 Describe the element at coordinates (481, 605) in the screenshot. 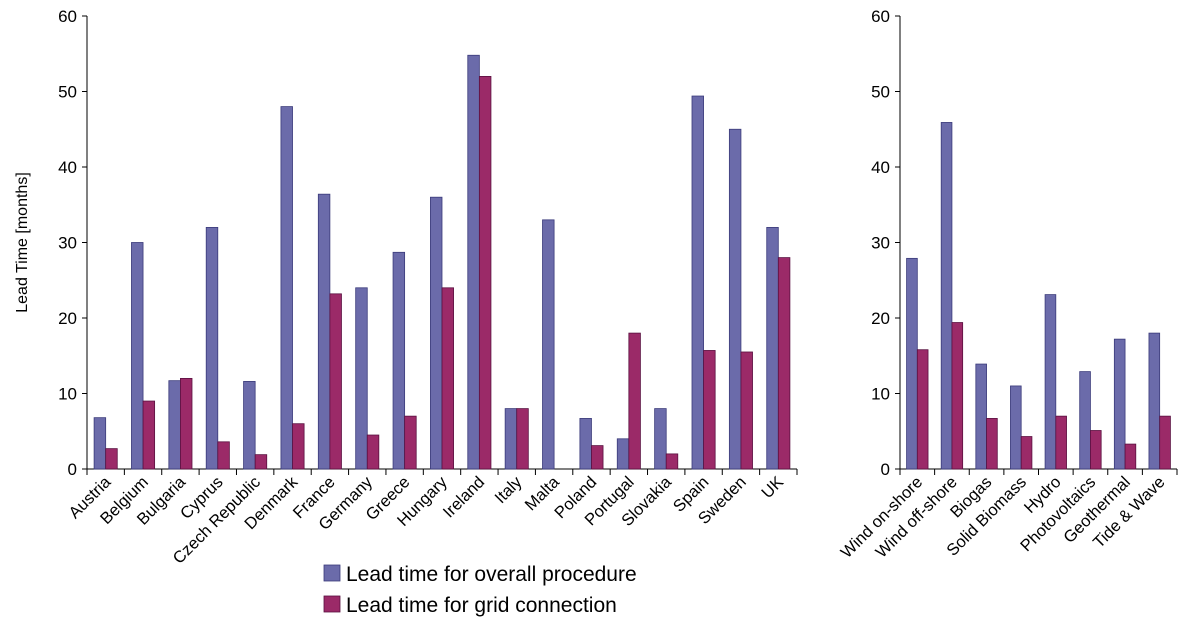

I see `legend-label-grid: Lead time for grid connection` at that location.